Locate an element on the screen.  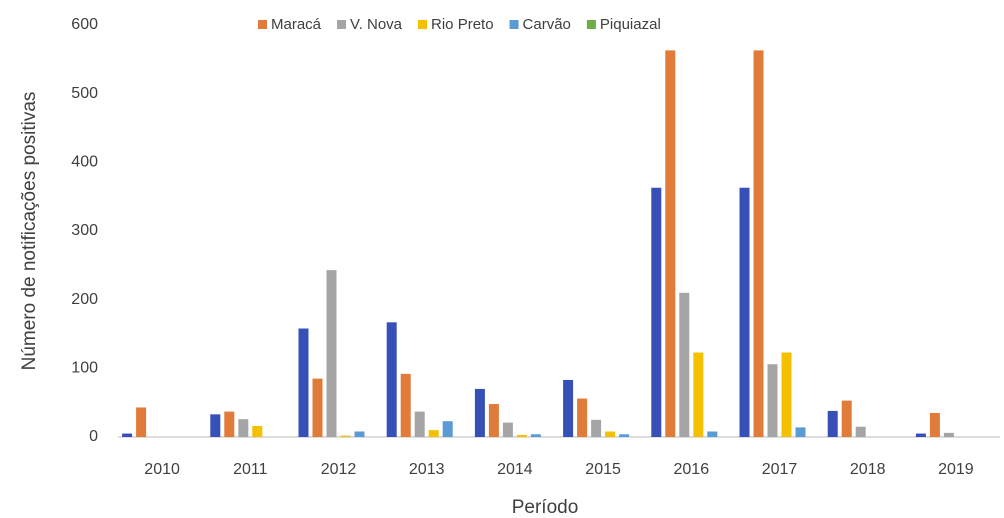
x-tick-label: 2014 is located at coordinates (515, 469).